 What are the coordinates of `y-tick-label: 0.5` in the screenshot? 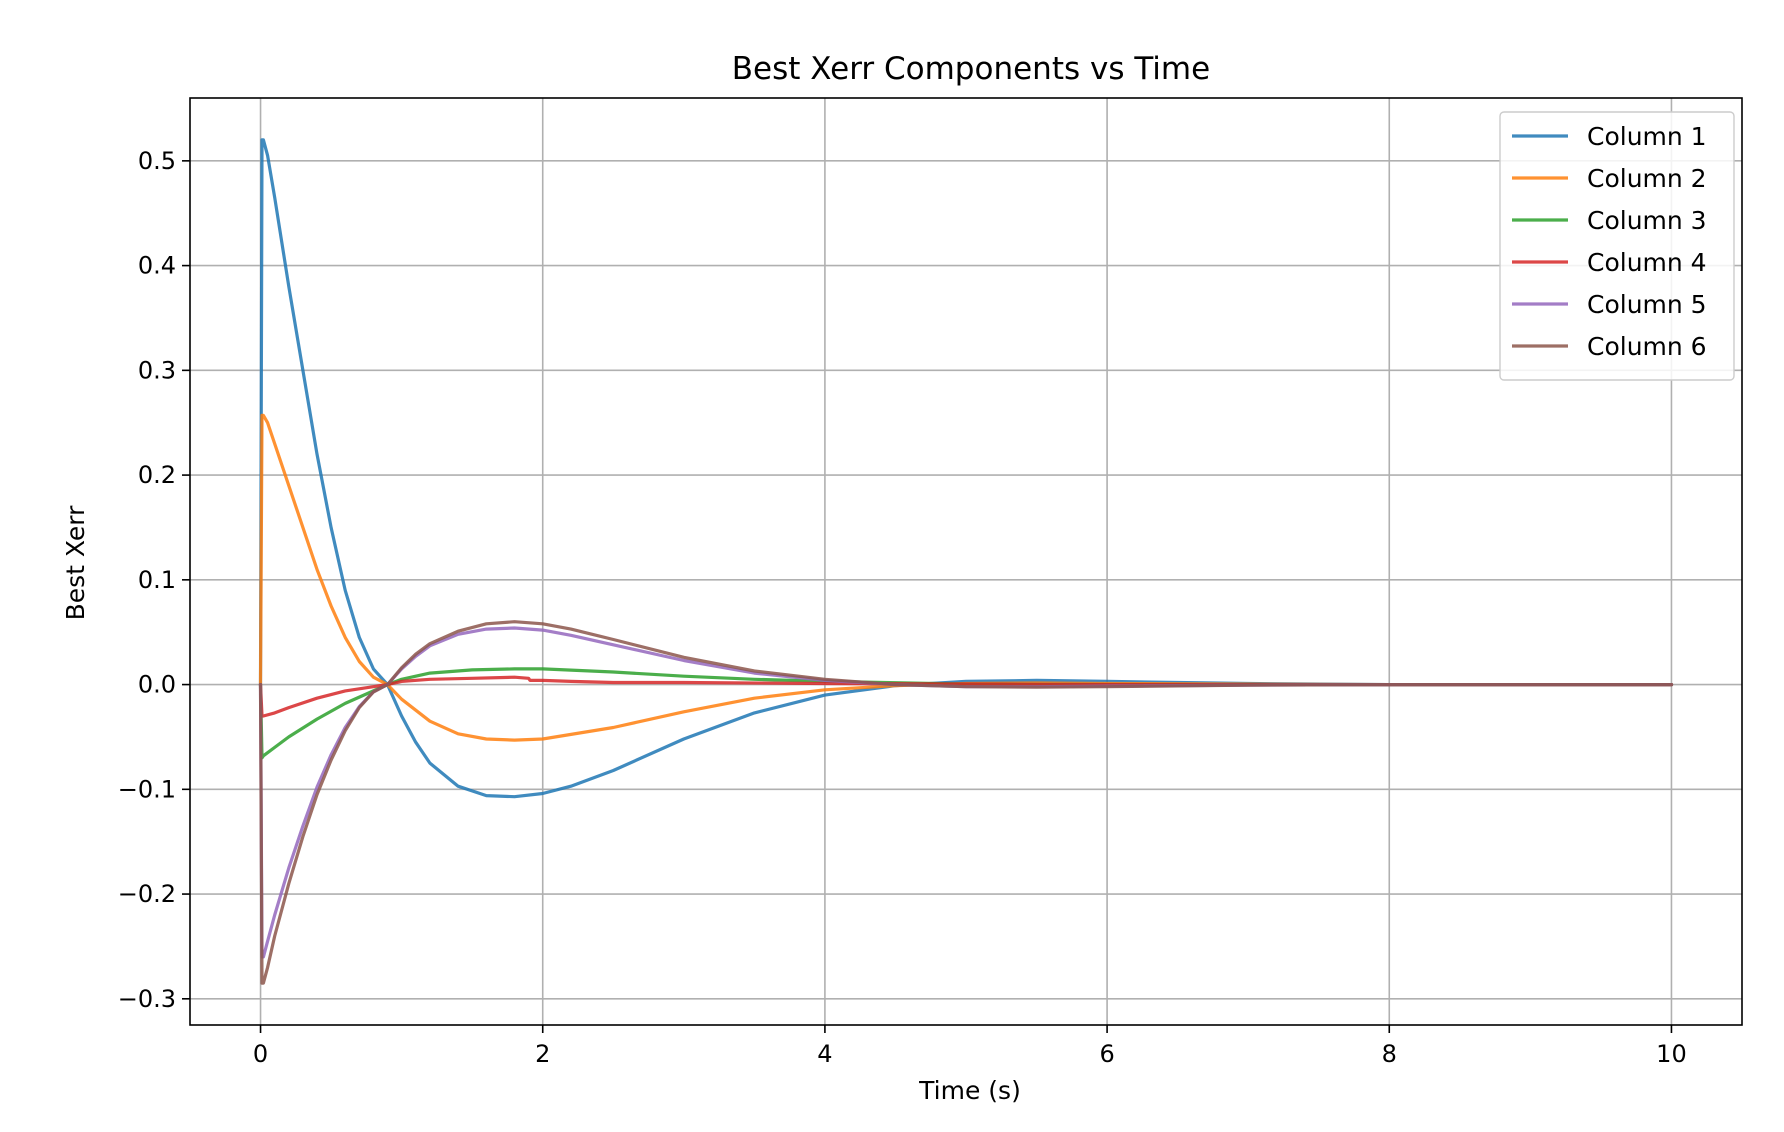 It's located at (157, 161).